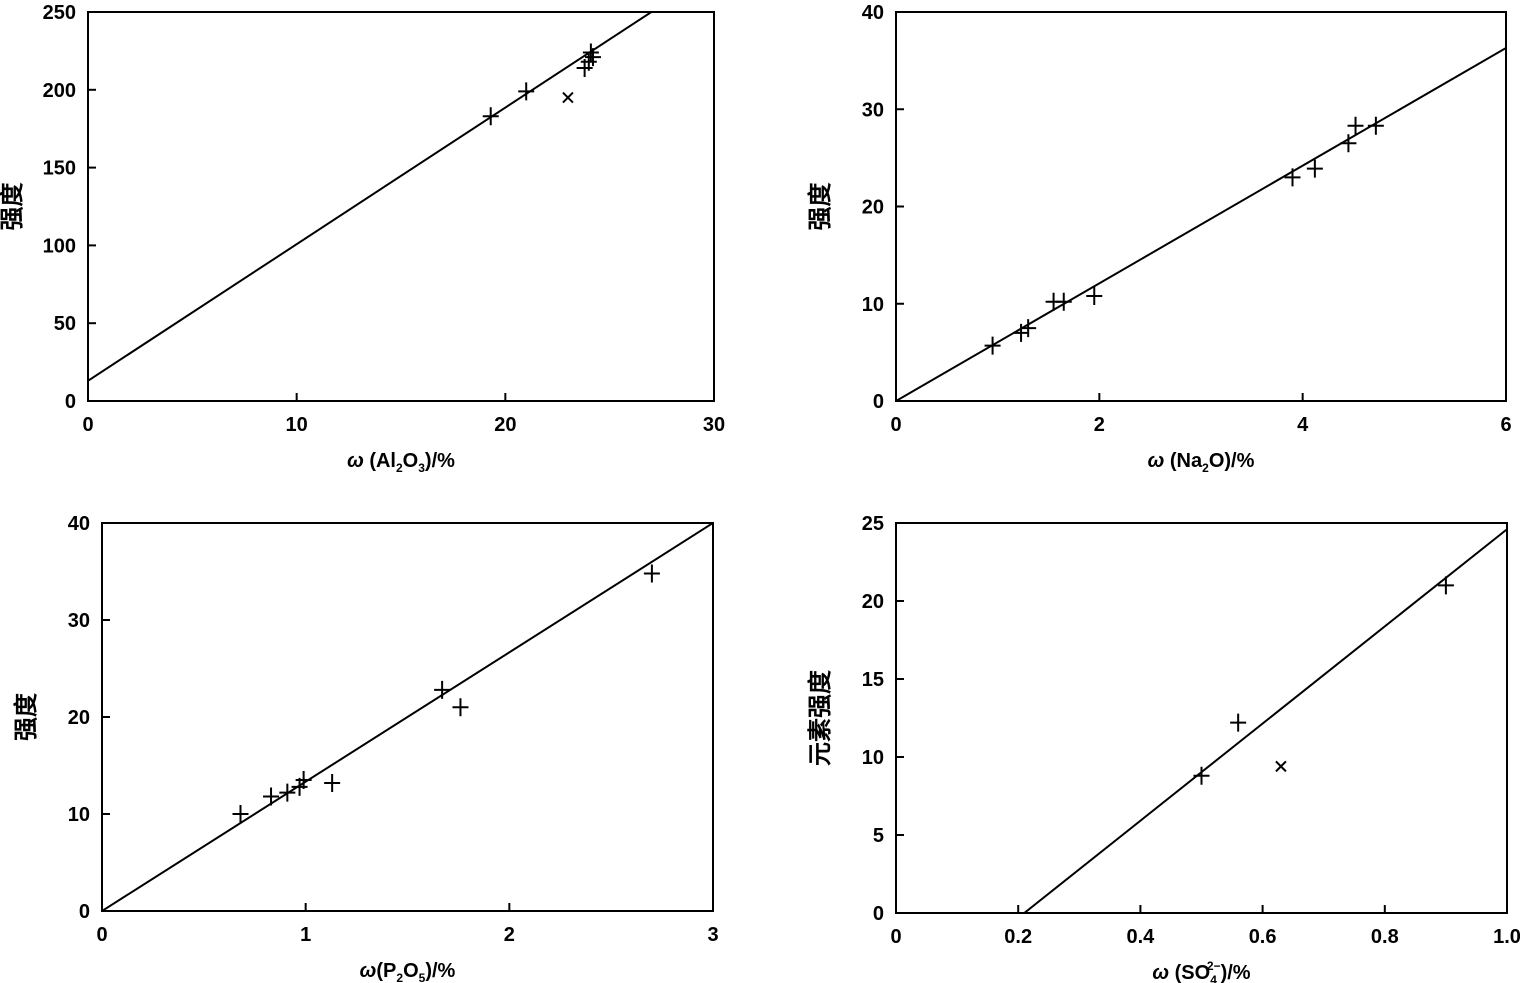 Image resolution: width=1529 pixels, height=983 pixels. What do you see at coordinates (1507, 937) in the screenshot?
I see `x-tick-label: 1.0` at bounding box center [1507, 937].